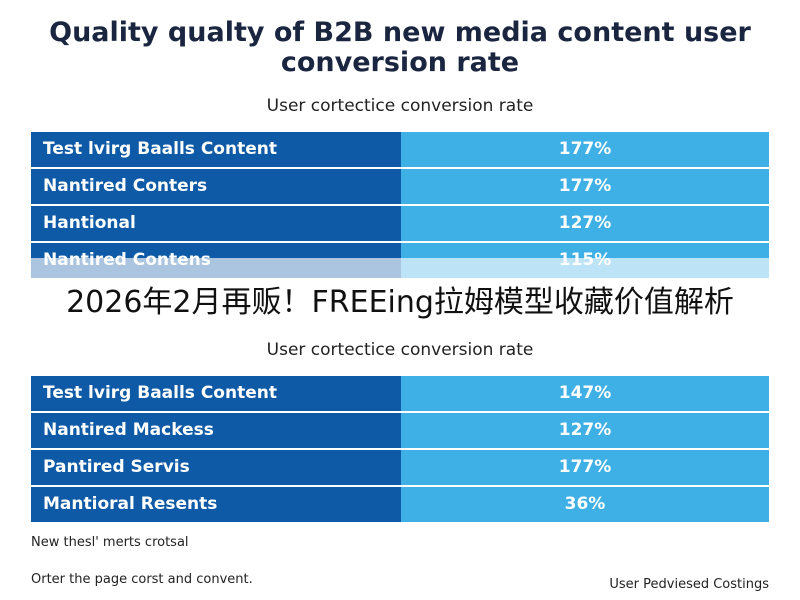  Describe the element at coordinates (110, 542) in the screenshot. I see `footnote: New thesl' merts crotsal` at that location.